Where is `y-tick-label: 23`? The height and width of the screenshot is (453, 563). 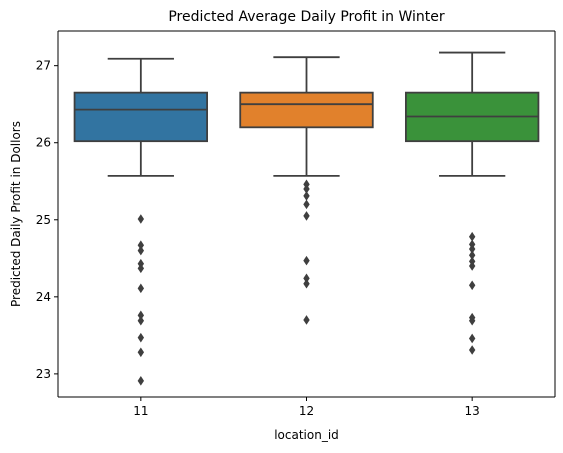 y-tick-label: 23 is located at coordinates (43, 374).